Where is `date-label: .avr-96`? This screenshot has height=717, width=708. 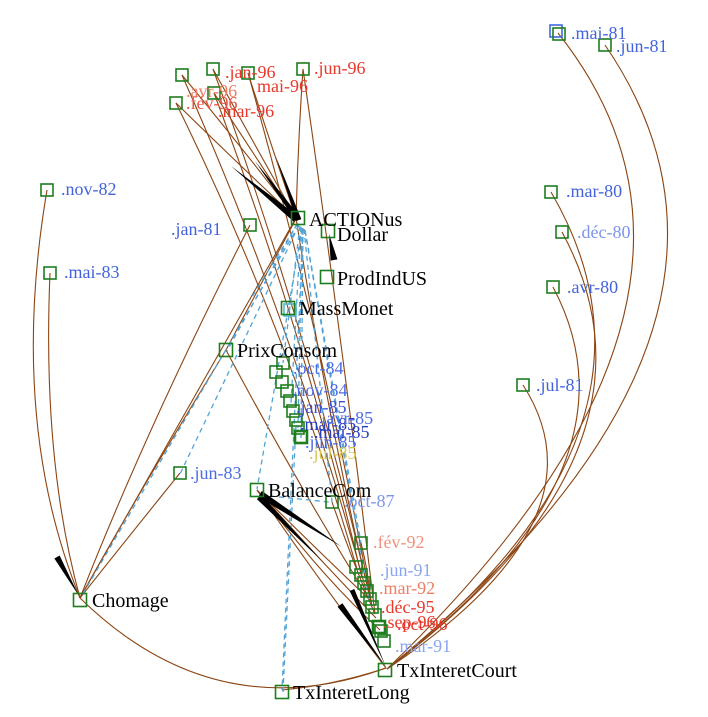 date-label: .avr-96 is located at coordinates (211, 91).